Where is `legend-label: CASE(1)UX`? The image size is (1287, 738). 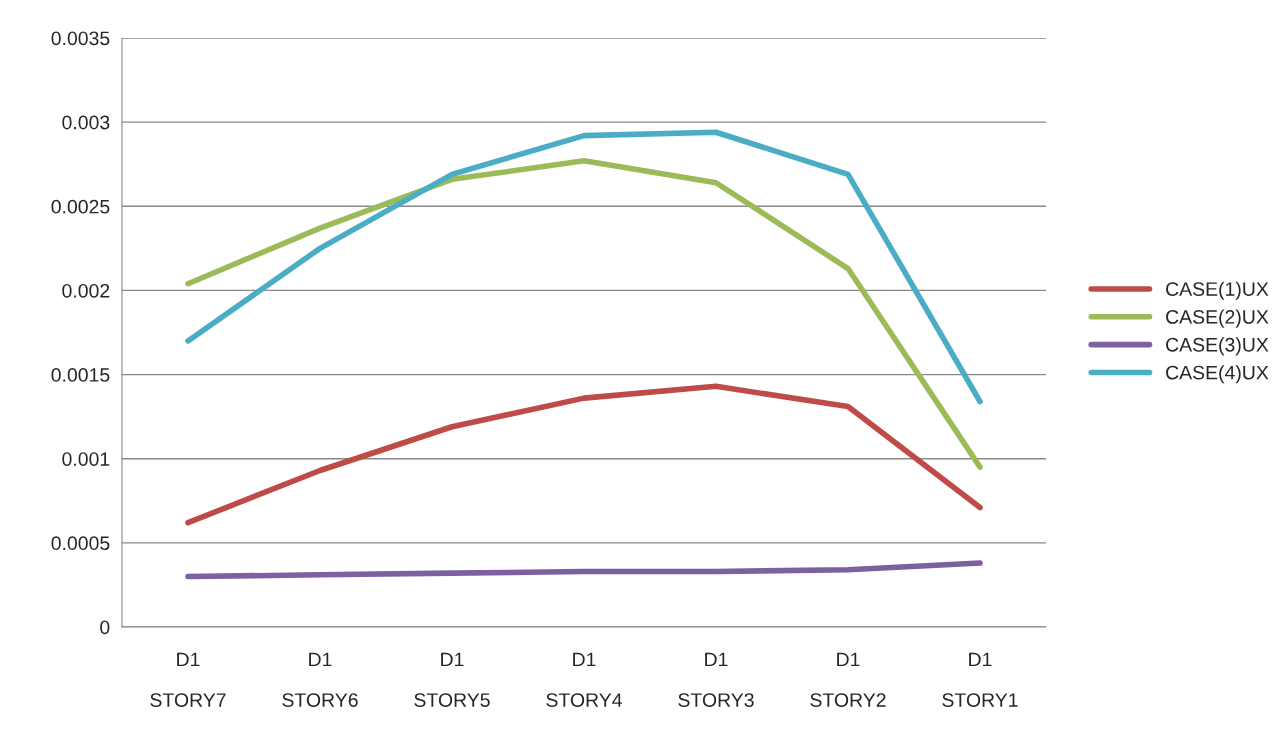
legend-label: CASE(1)UX is located at coordinates (1217, 290).